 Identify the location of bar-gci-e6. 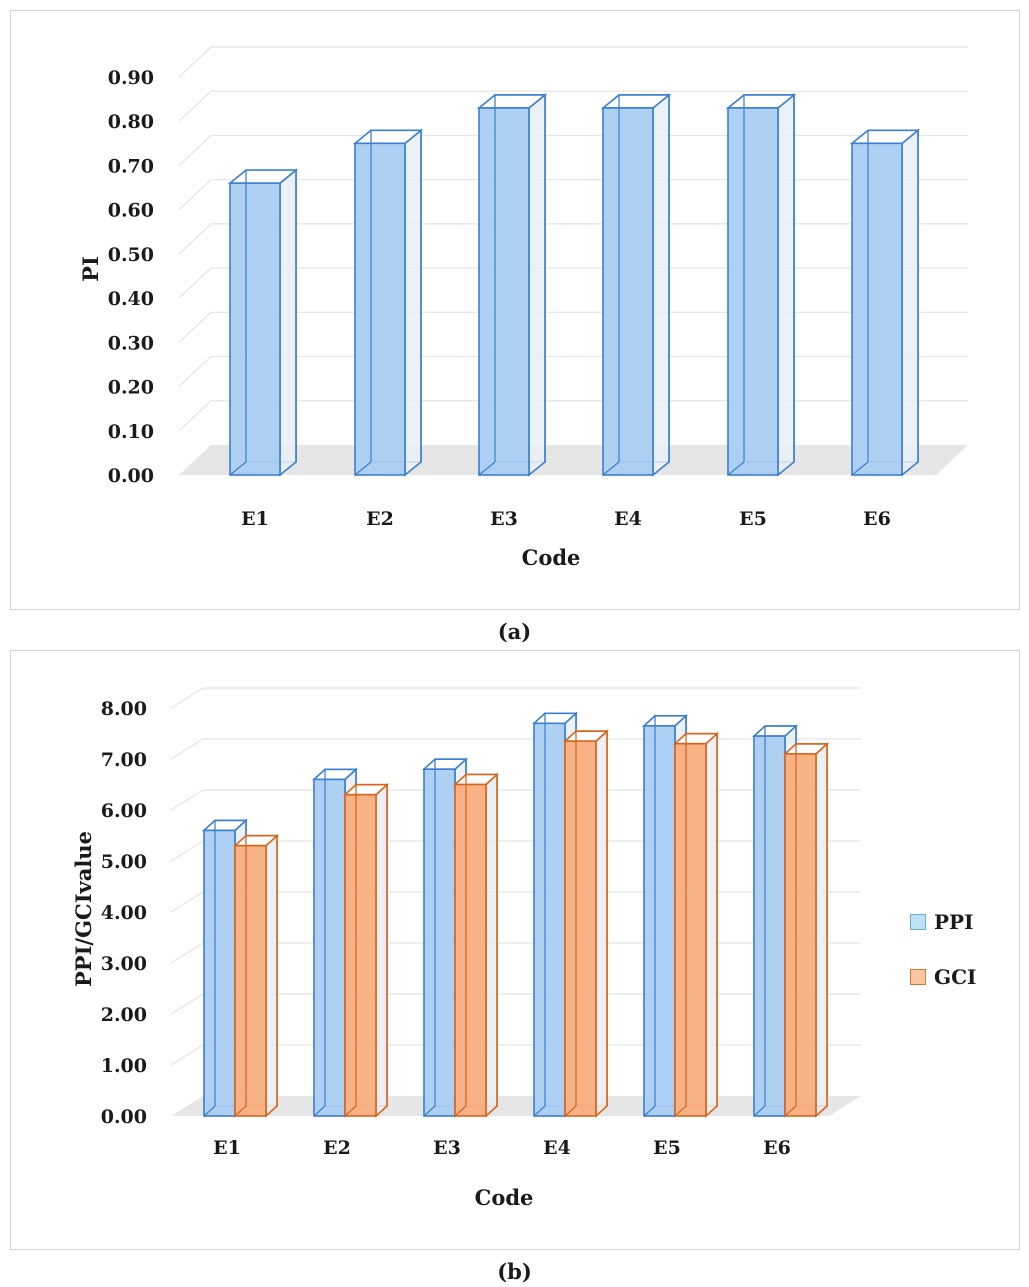
(806, 930).